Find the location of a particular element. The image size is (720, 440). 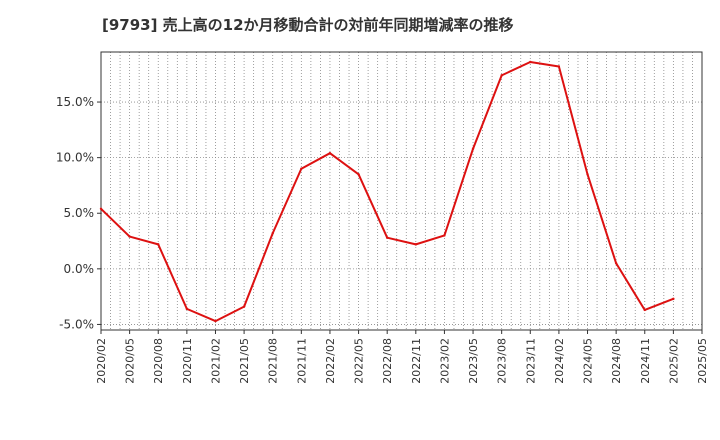

y-tick-label: 15.0% is located at coordinates (75, 102).